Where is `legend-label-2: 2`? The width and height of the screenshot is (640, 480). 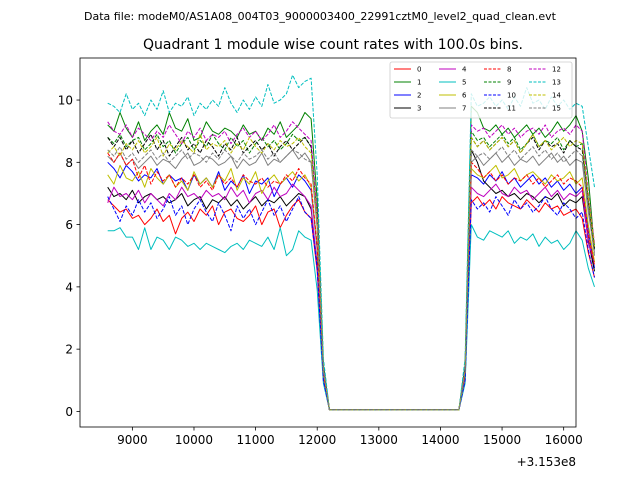 legend-label-2: 2 is located at coordinates (419, 96).